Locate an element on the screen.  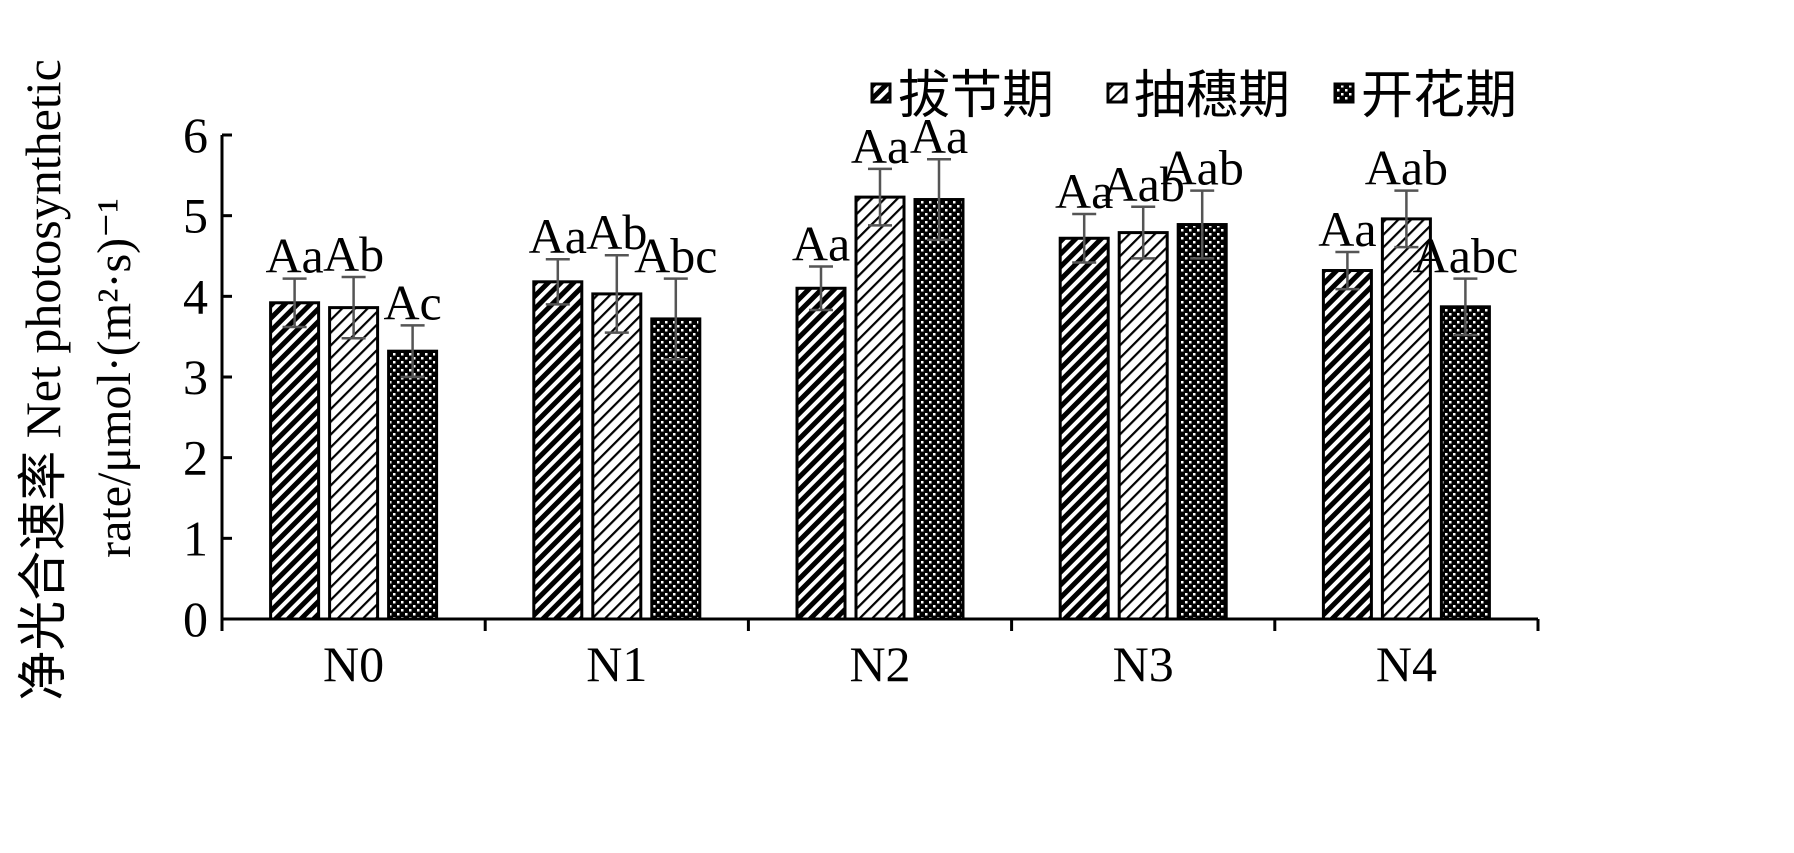
y-axis-title: 净光合速率 Net photosynthetic is located at coordinates (43, 380).